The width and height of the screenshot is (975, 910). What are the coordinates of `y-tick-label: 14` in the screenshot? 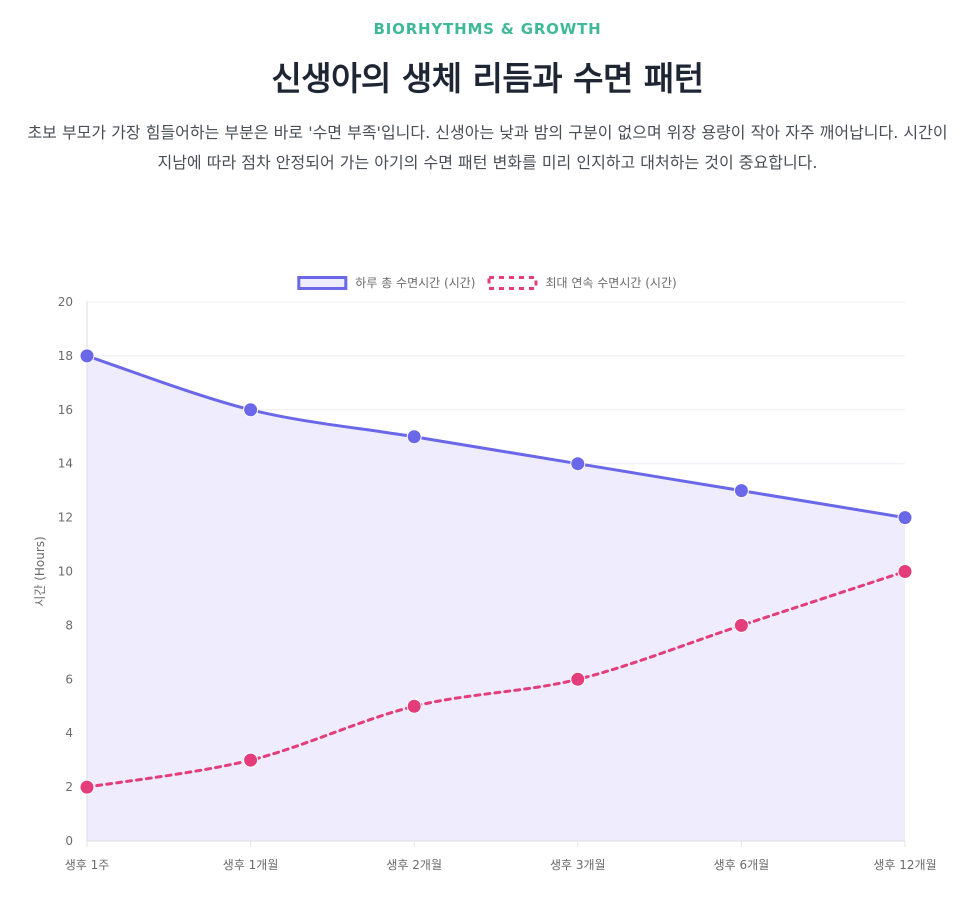 It's located at (65, 464).